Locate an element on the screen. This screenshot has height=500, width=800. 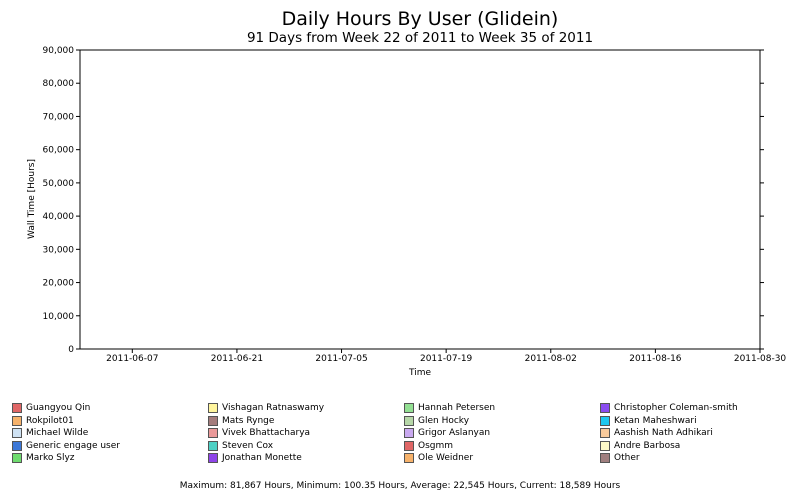
legend-item: Michael Wilde is located at coordinates (50, 433).